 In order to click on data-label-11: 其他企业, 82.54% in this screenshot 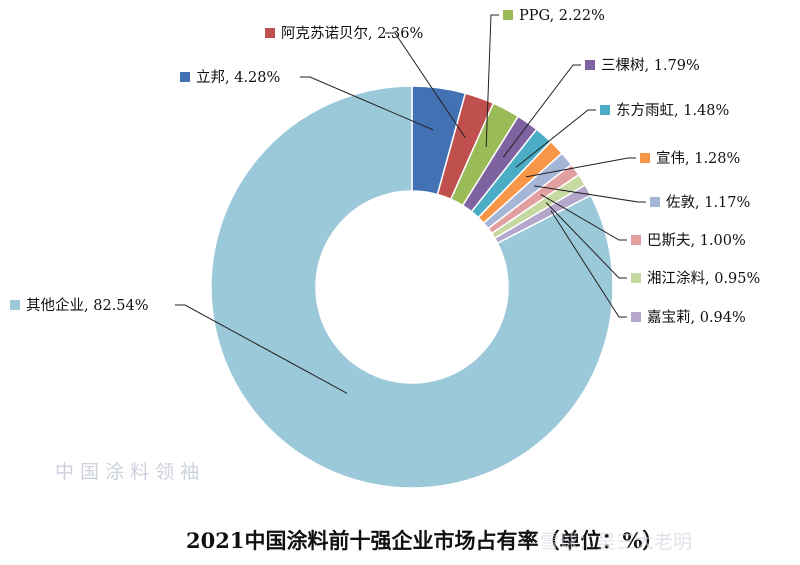, I will do `click(87, 305)`.